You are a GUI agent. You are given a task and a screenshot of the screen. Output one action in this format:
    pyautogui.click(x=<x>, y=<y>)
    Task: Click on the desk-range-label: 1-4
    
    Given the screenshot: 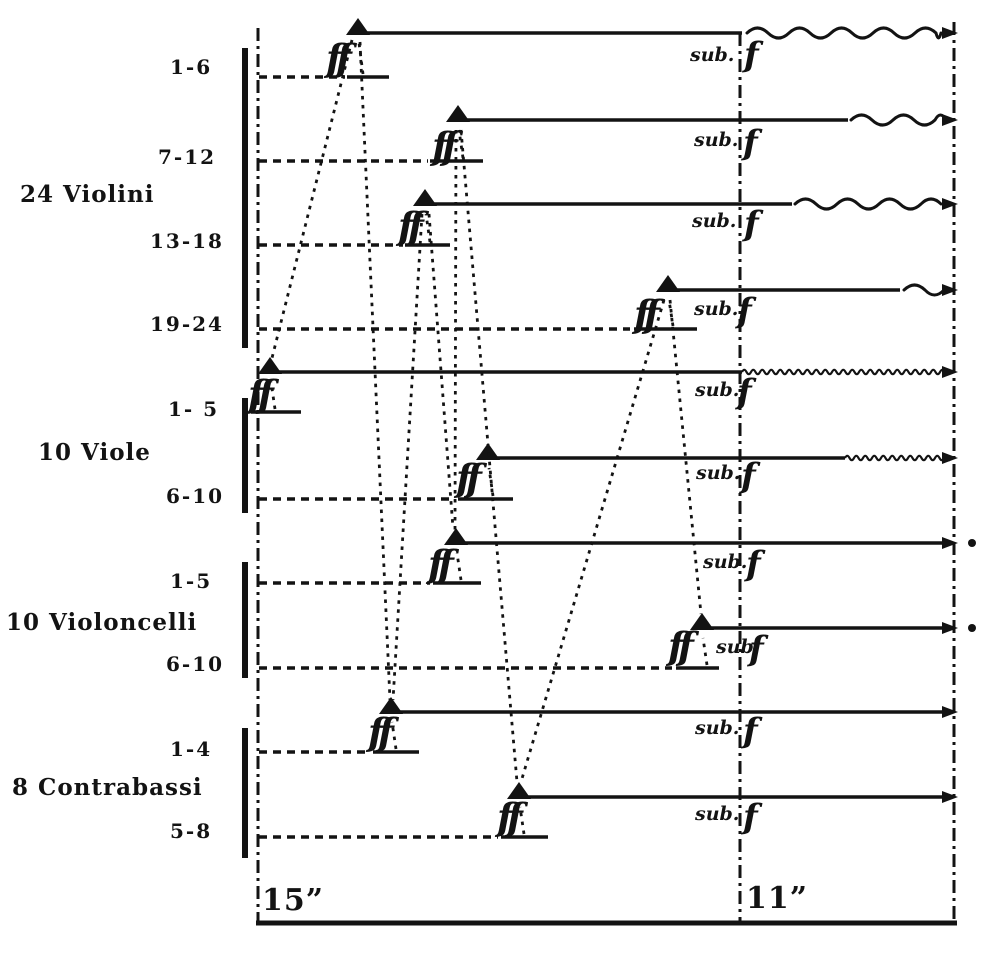 What is the action you would take?
    pyautogui.click(x=191, y=749)
    